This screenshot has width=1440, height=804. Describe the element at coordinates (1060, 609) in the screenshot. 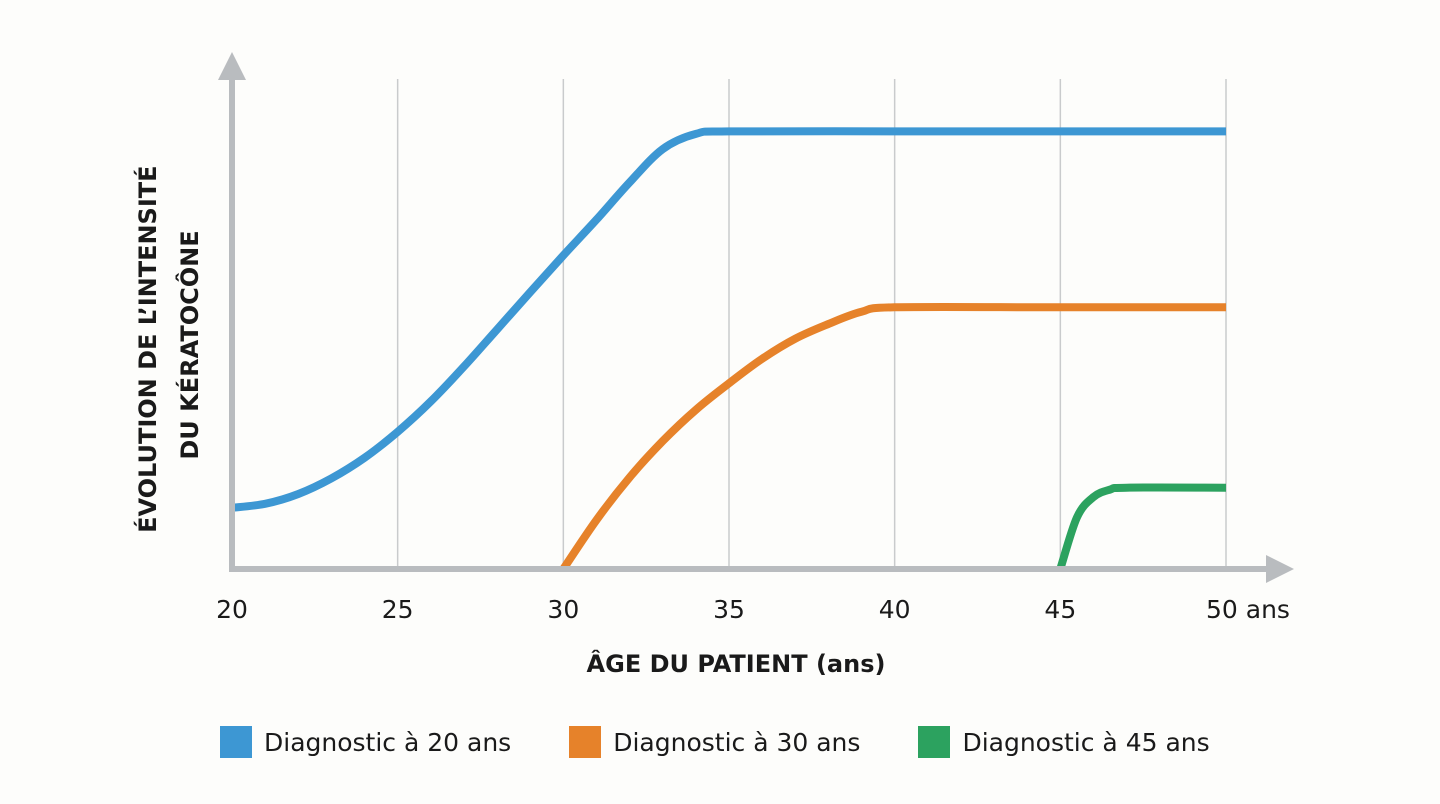

I see `x-tick-label: 45` at that location.